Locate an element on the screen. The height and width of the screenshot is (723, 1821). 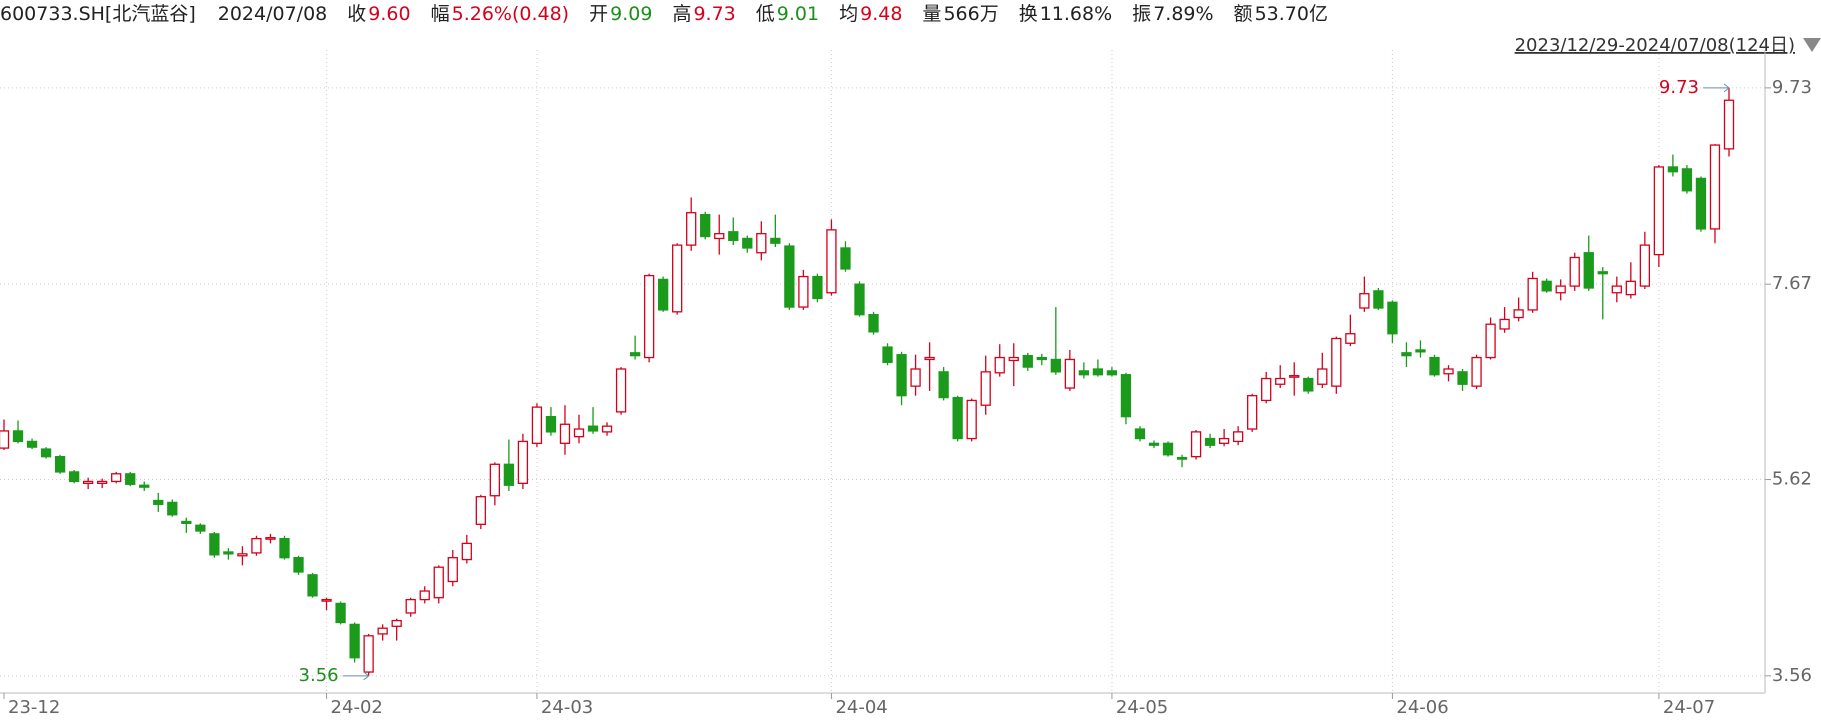
stock-code: 600733.SH[北汽蓝谷] is located at coordinates (98, 14).